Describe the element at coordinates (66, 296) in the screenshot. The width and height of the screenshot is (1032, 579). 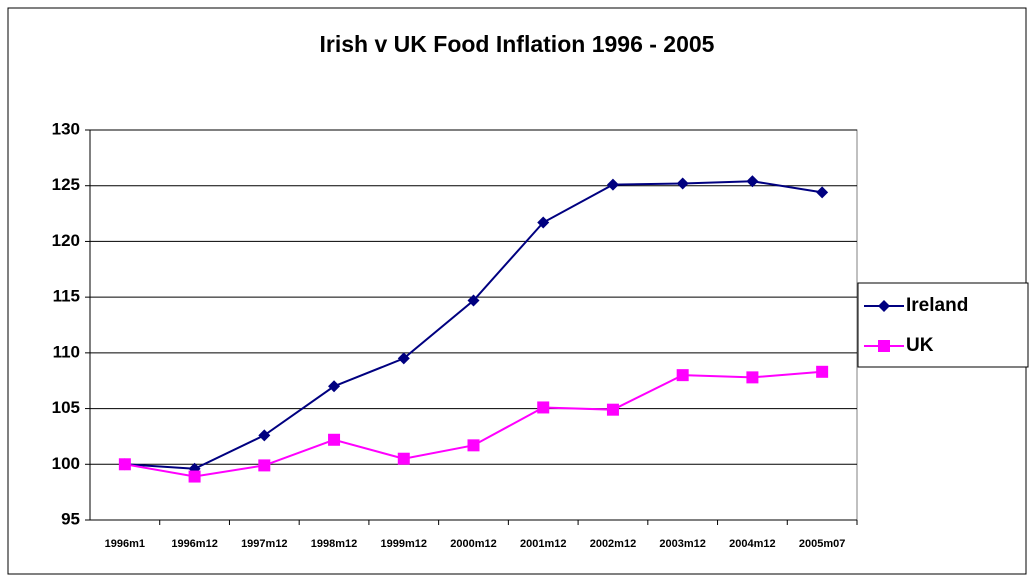
I see `y-tick-label: 115` at that location.